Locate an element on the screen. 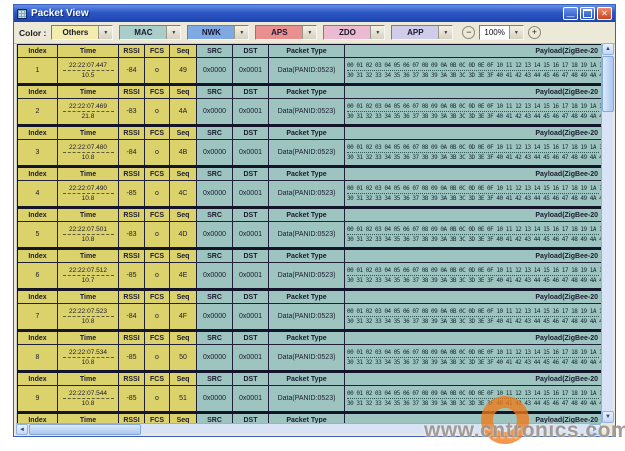 The width and height of the screenshot is (625, 451). filter-others: Others ▼ is located at coordinates (82, 32).